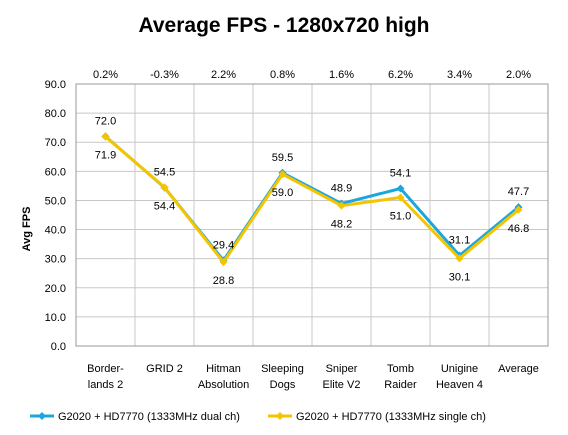 The image size is (568, 435). Describe the element at coordinates (283, 385) in the screenshot. I see `x-tick-label: Dogs` at that location.